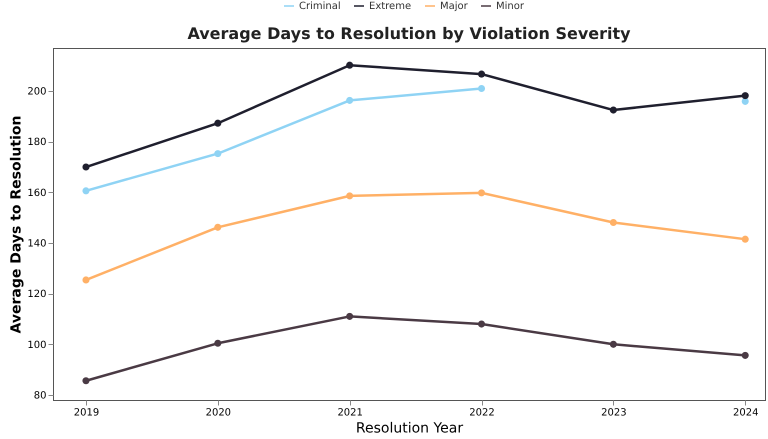 The height and width of the screenshot is (439, 768). Describe the element at coordinates (390, 6) in the screenshot. I see `legend-label: Extreme` at that location.